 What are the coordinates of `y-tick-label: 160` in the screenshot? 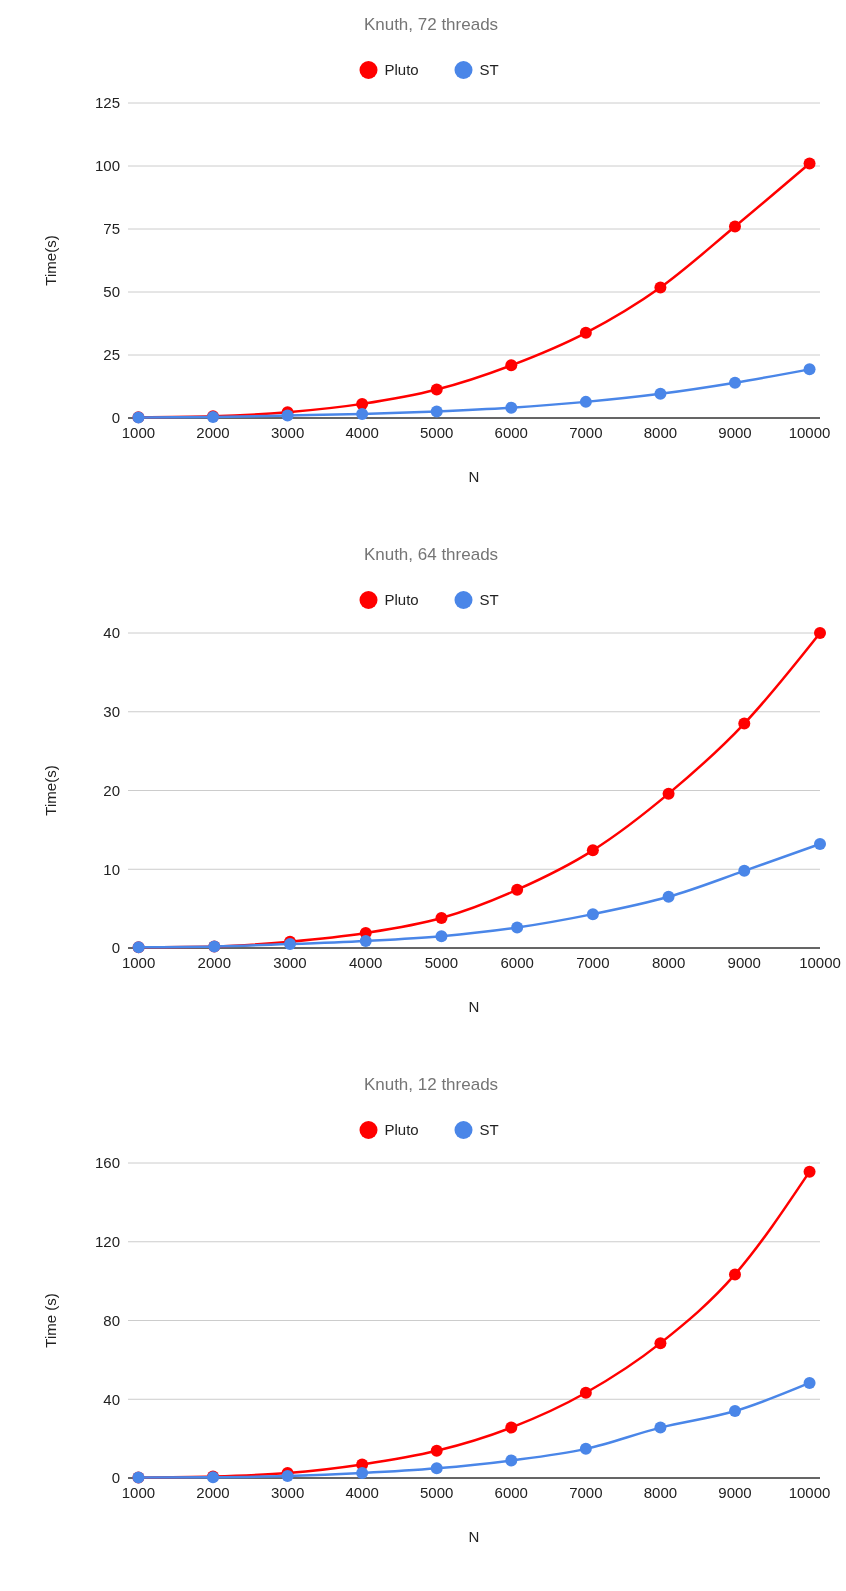 It's located at (107, 1163).